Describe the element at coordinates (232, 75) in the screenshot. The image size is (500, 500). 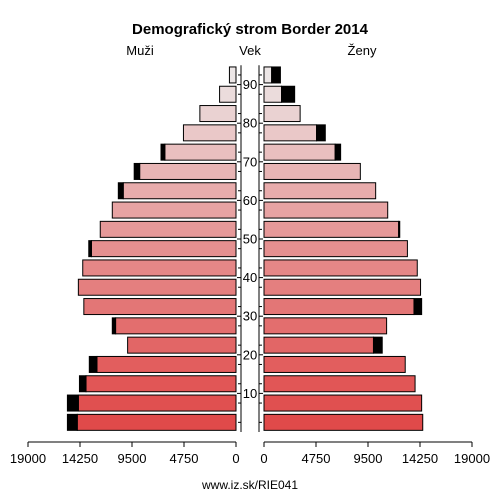
I see `male-bar-90+` at that location.